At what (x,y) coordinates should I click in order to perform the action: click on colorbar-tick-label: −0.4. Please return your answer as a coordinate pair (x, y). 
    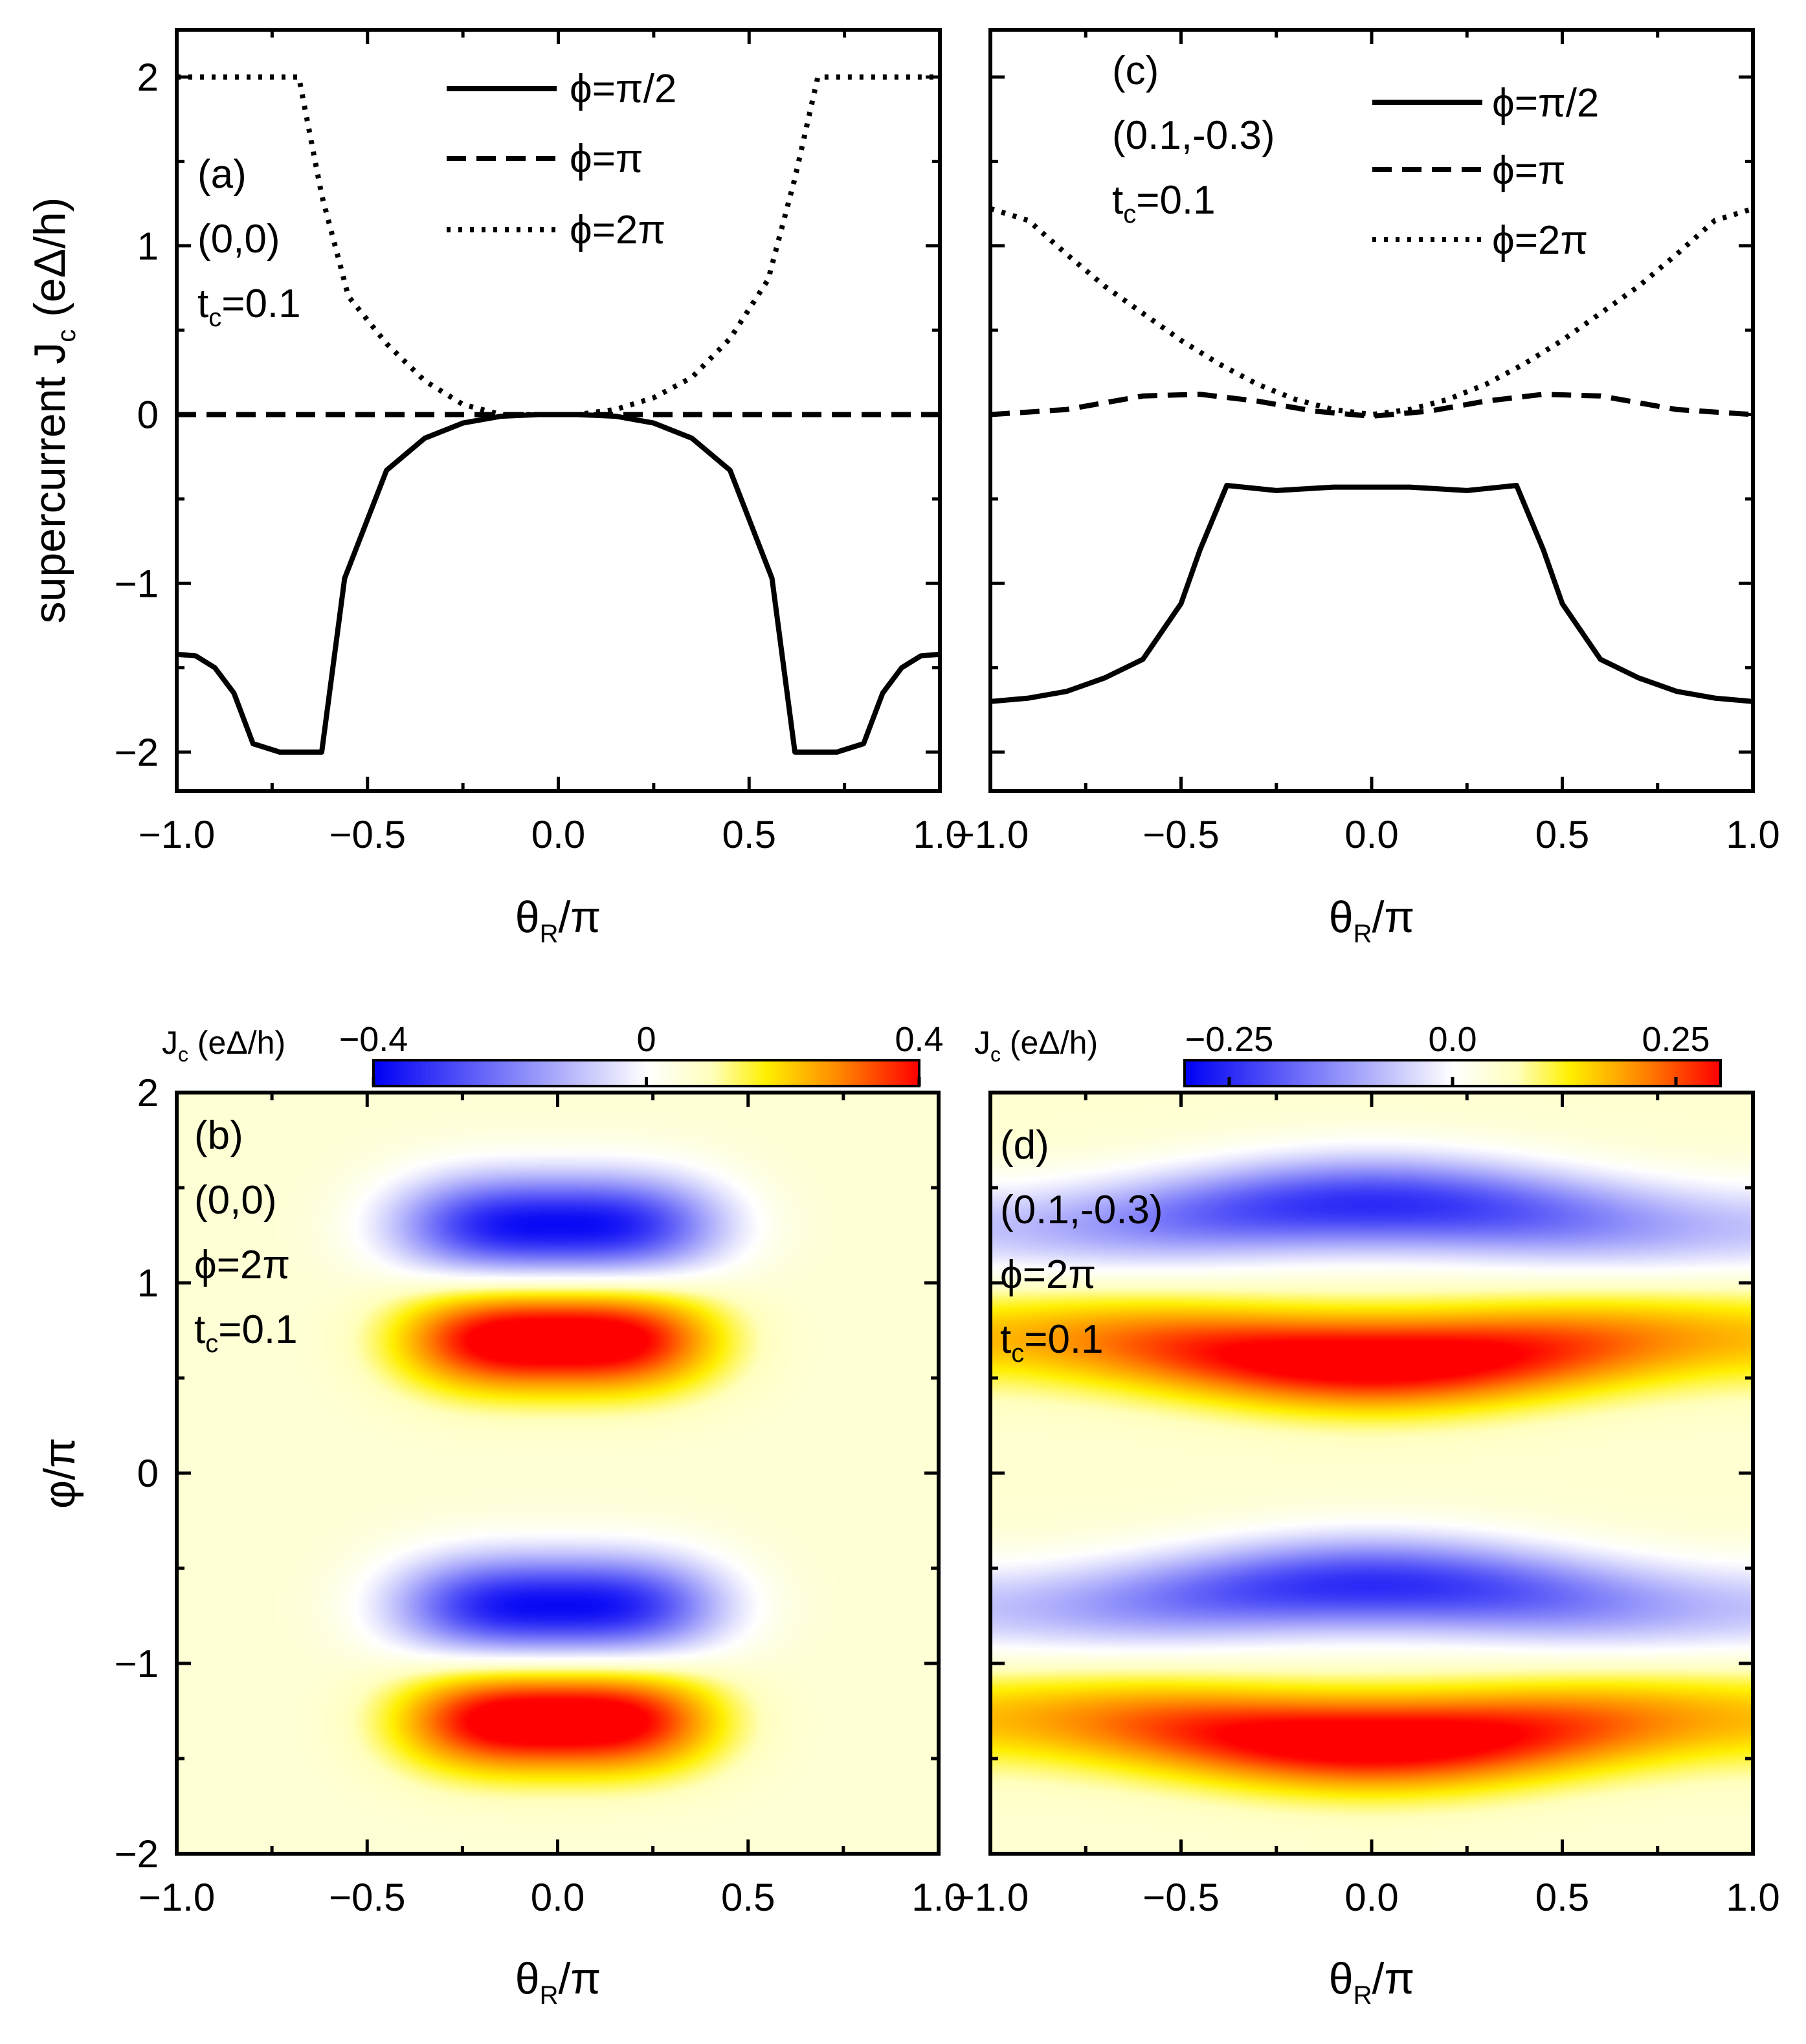
    Looking at the image, I should click on (373, 1040).